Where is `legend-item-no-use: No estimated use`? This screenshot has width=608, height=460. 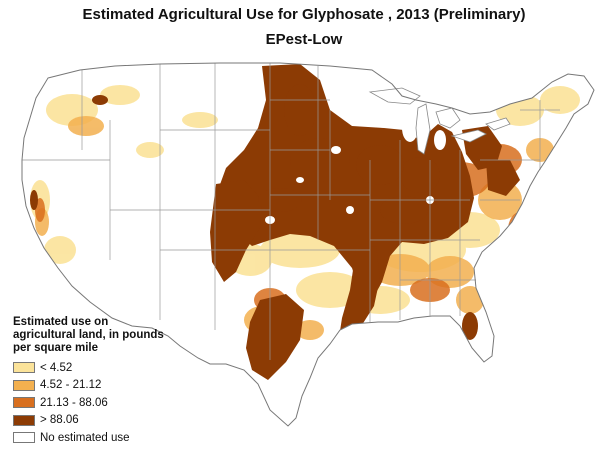
legend-item-no-use: No estimated use is located at coordinates (108, 438).